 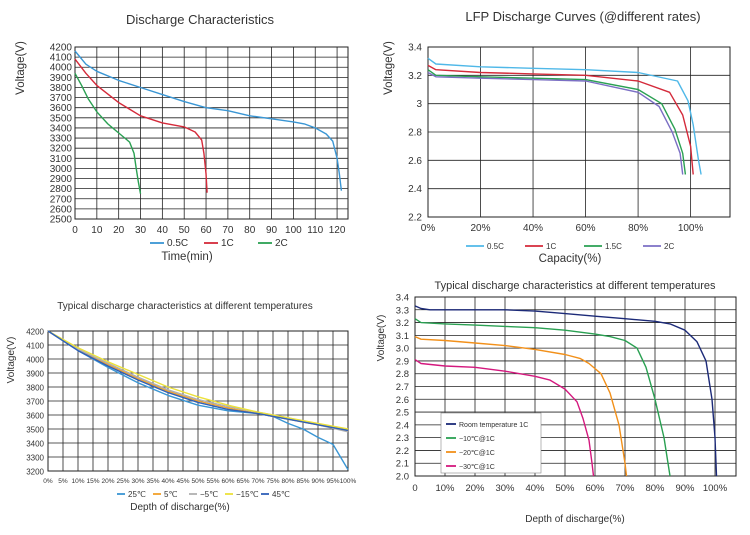 What do you see at coordinates (61, 220) in the screenshot?
I see `y-tick-label: 2500` at bounding box center [61, 220].